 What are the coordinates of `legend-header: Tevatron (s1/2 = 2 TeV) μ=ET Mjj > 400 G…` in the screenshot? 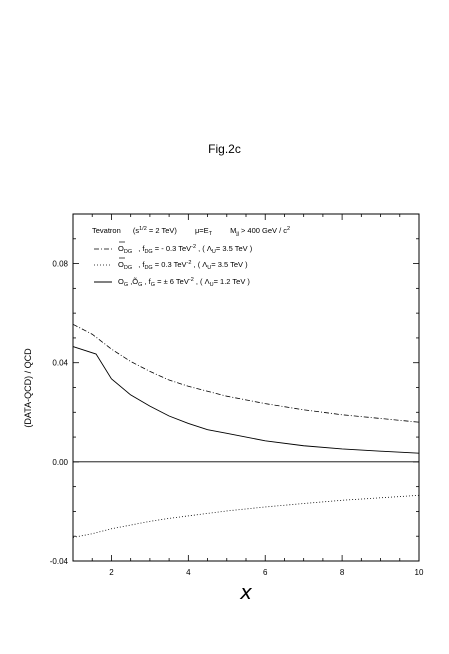 It's located at (191, 231).